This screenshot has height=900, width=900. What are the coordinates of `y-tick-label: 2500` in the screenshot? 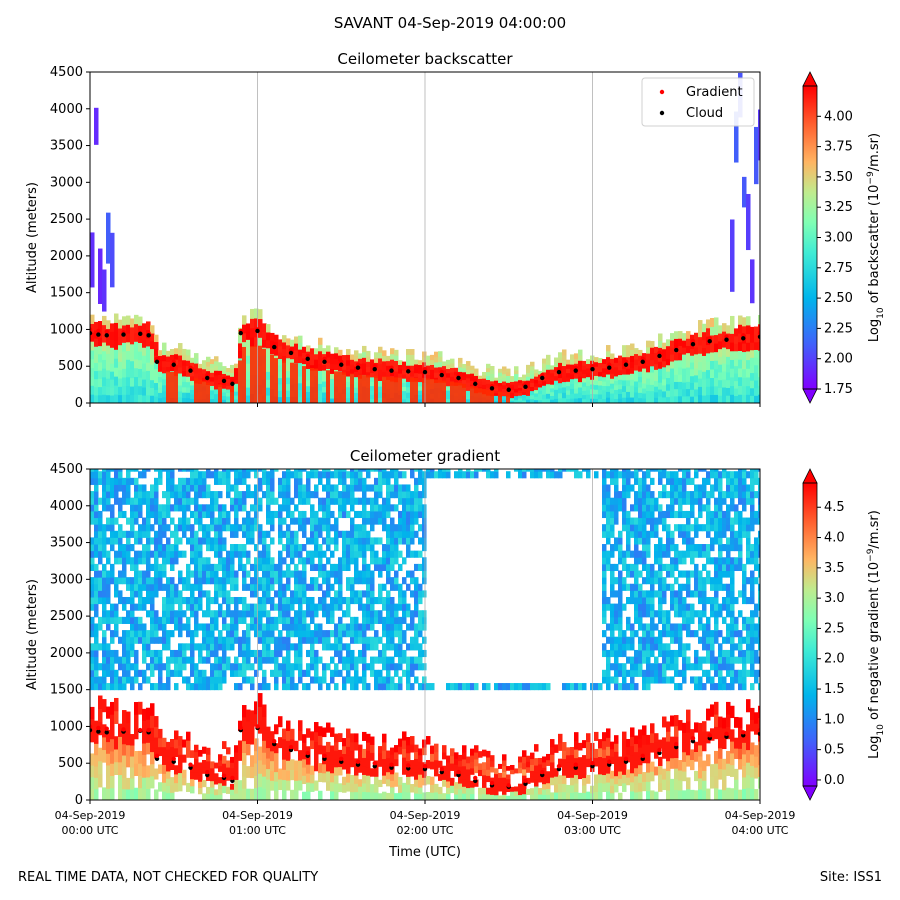 It's located at (66, 616).